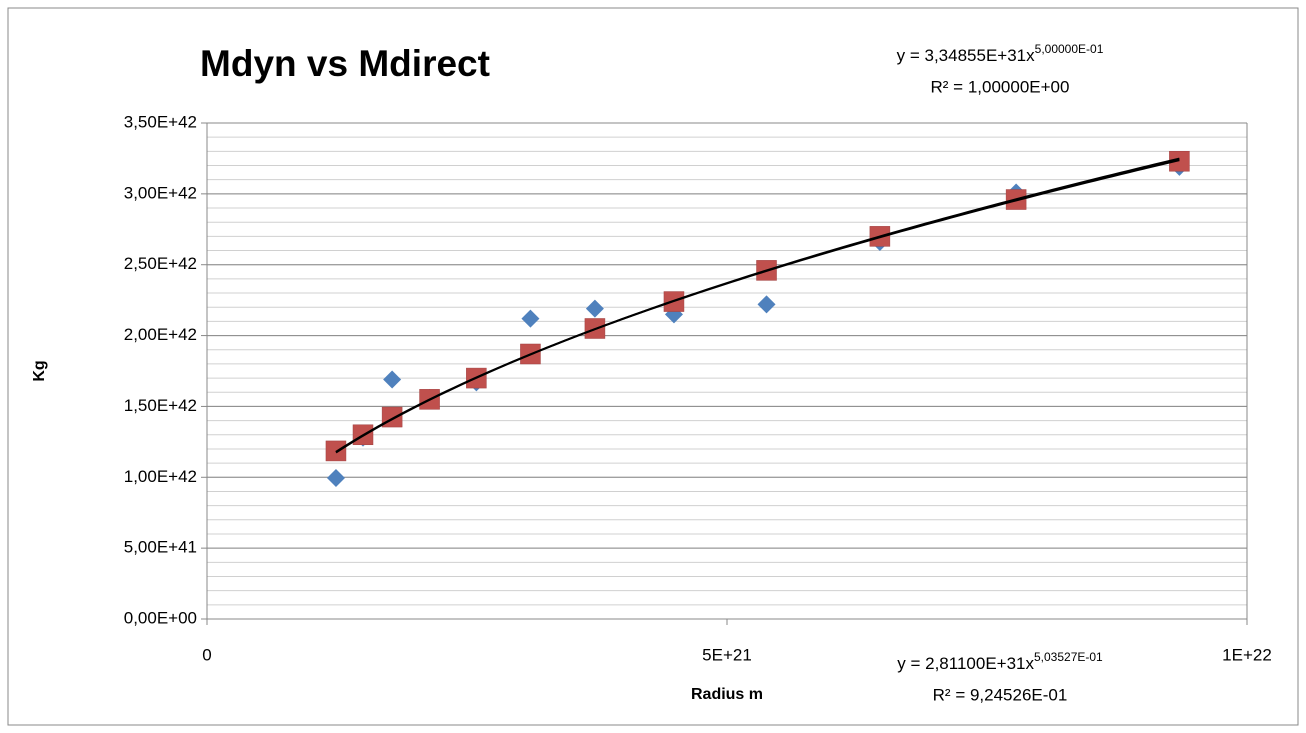 The height and width of the screenshot is (733, 1306). I want to click on y-tick-label: 0,00E+00, so click(160, 617).